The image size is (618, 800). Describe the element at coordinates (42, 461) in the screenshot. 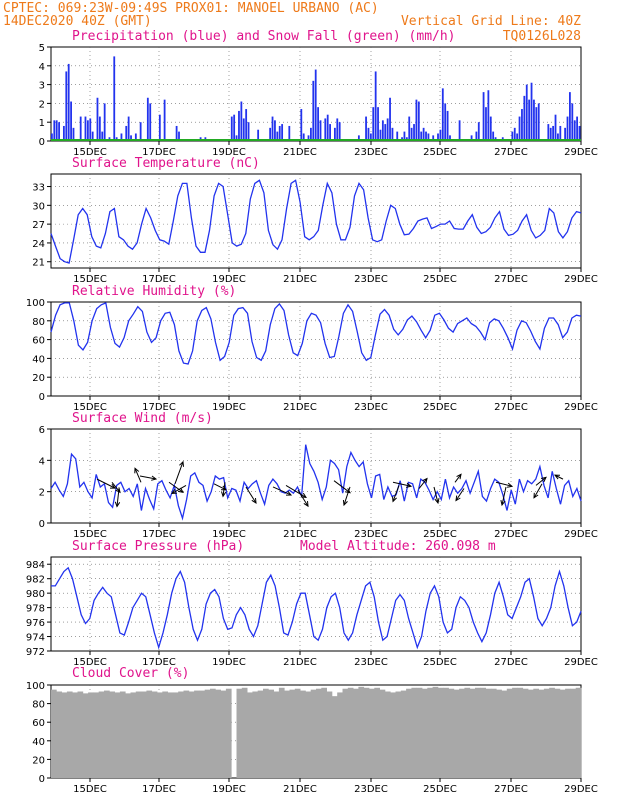

I see `wind-ytick-label: 4` at that location.